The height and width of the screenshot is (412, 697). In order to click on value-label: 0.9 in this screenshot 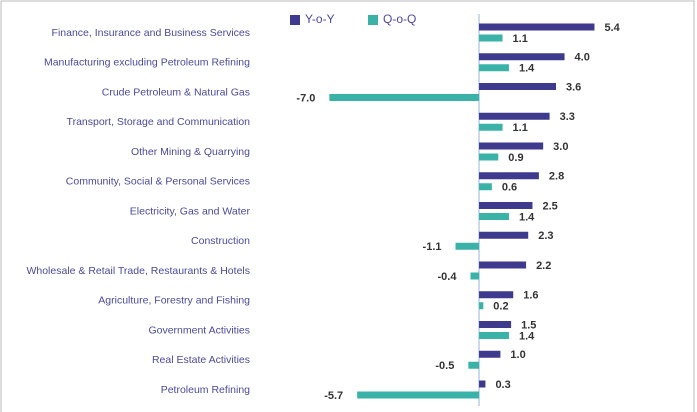, I will do `click(515, 158)`.